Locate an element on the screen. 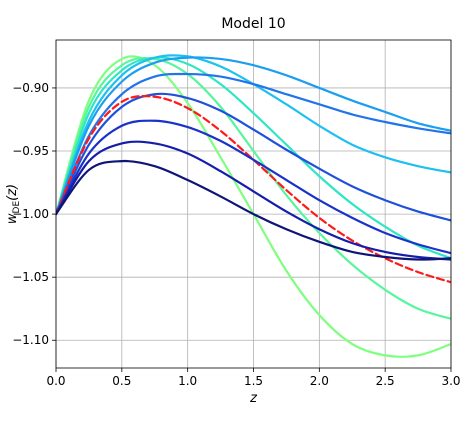 Image resolution: width=471 pixels, height=432 pixels. x-tick-label: 1.0 is located at coordinates (187, 381).